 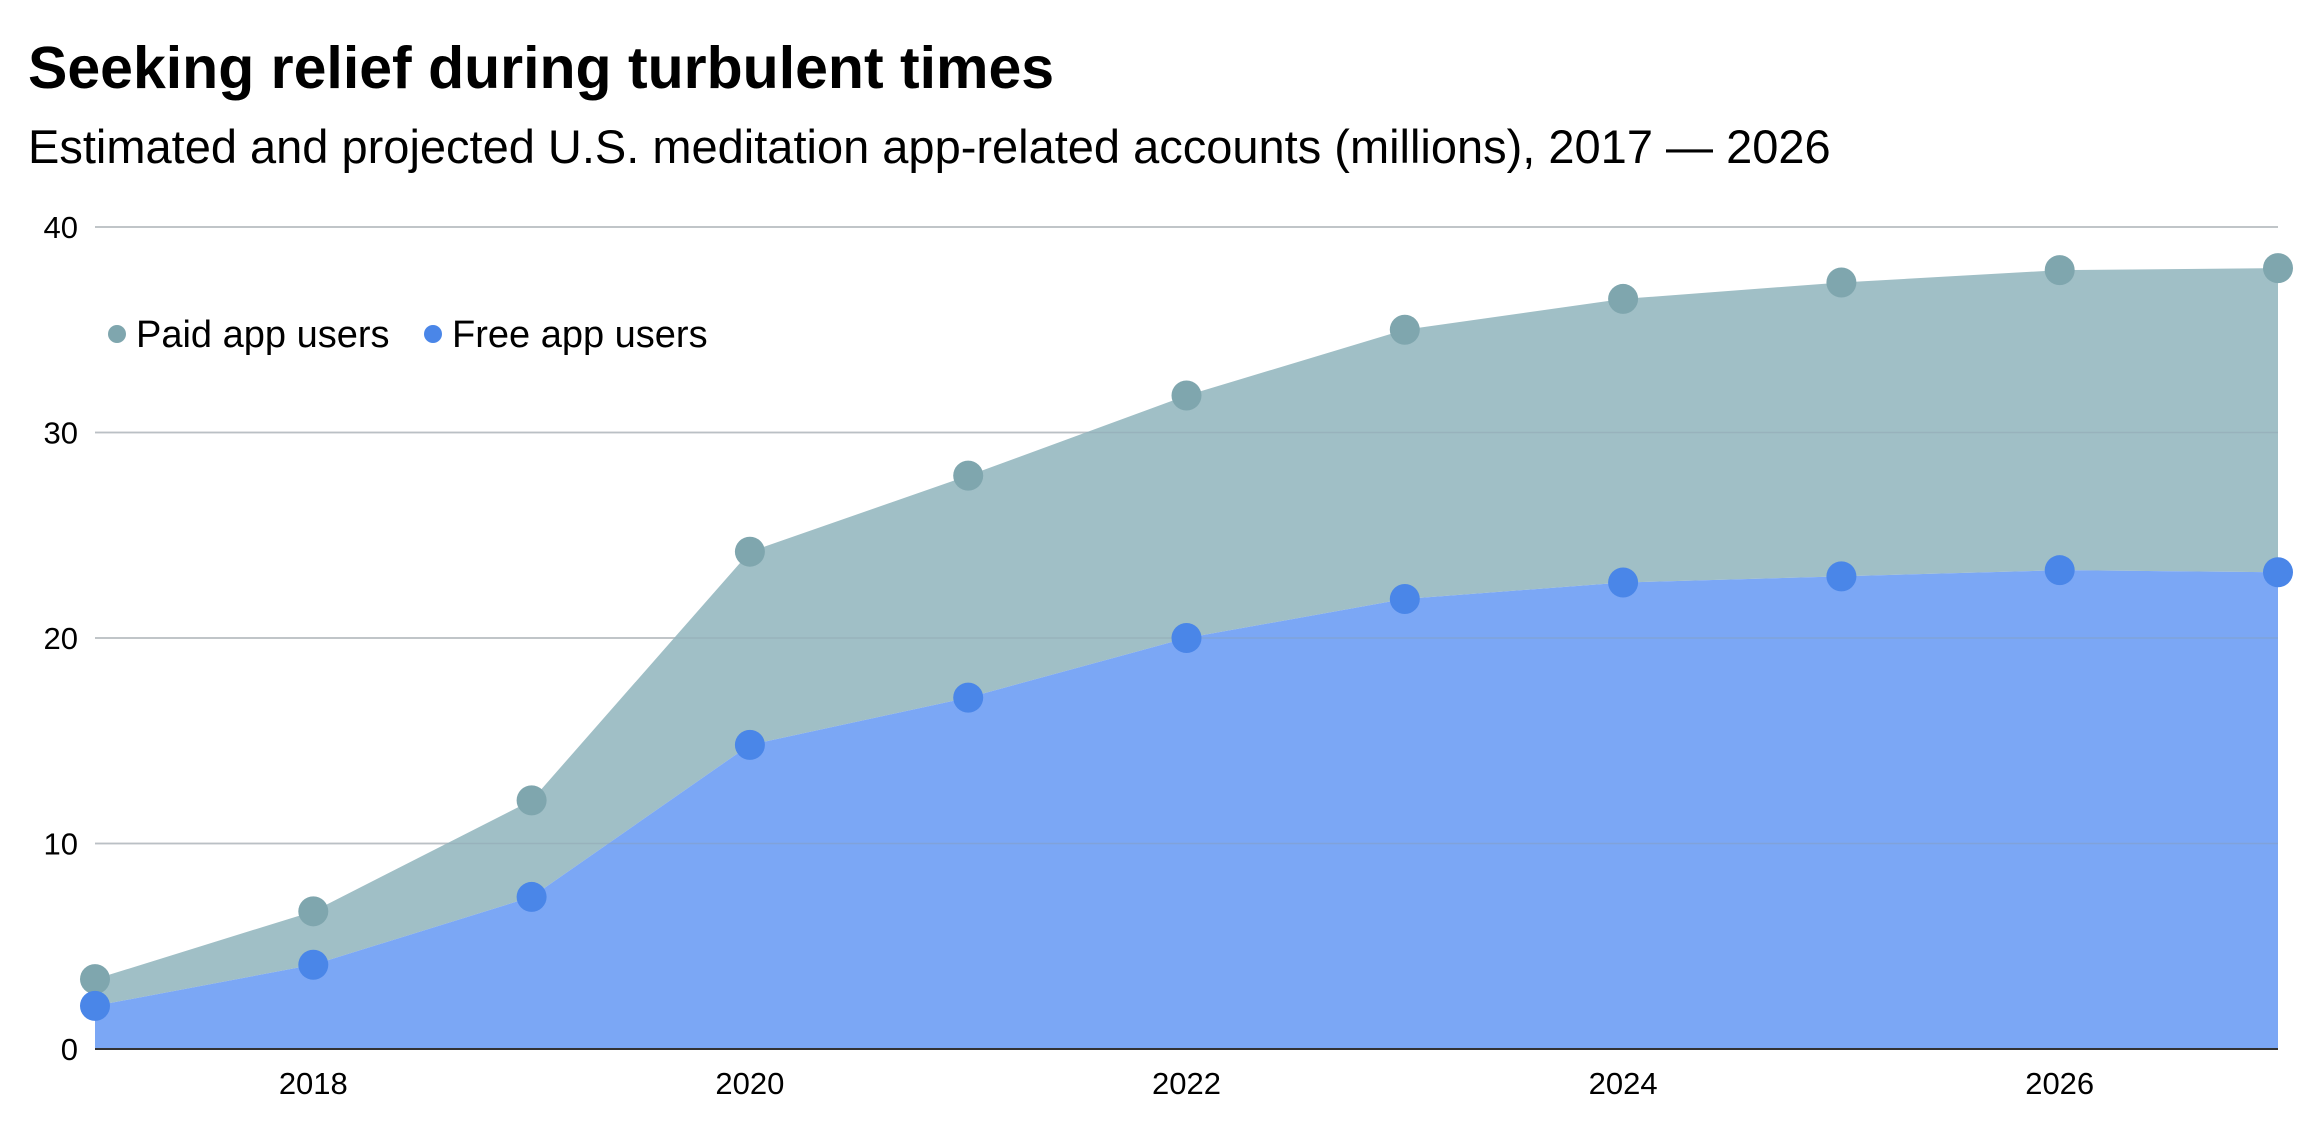 What do you see at coordinates (1186, 1083) in the screenshot?
I see `x-tick-label: 2022` at bounding box center [1186, 1083].